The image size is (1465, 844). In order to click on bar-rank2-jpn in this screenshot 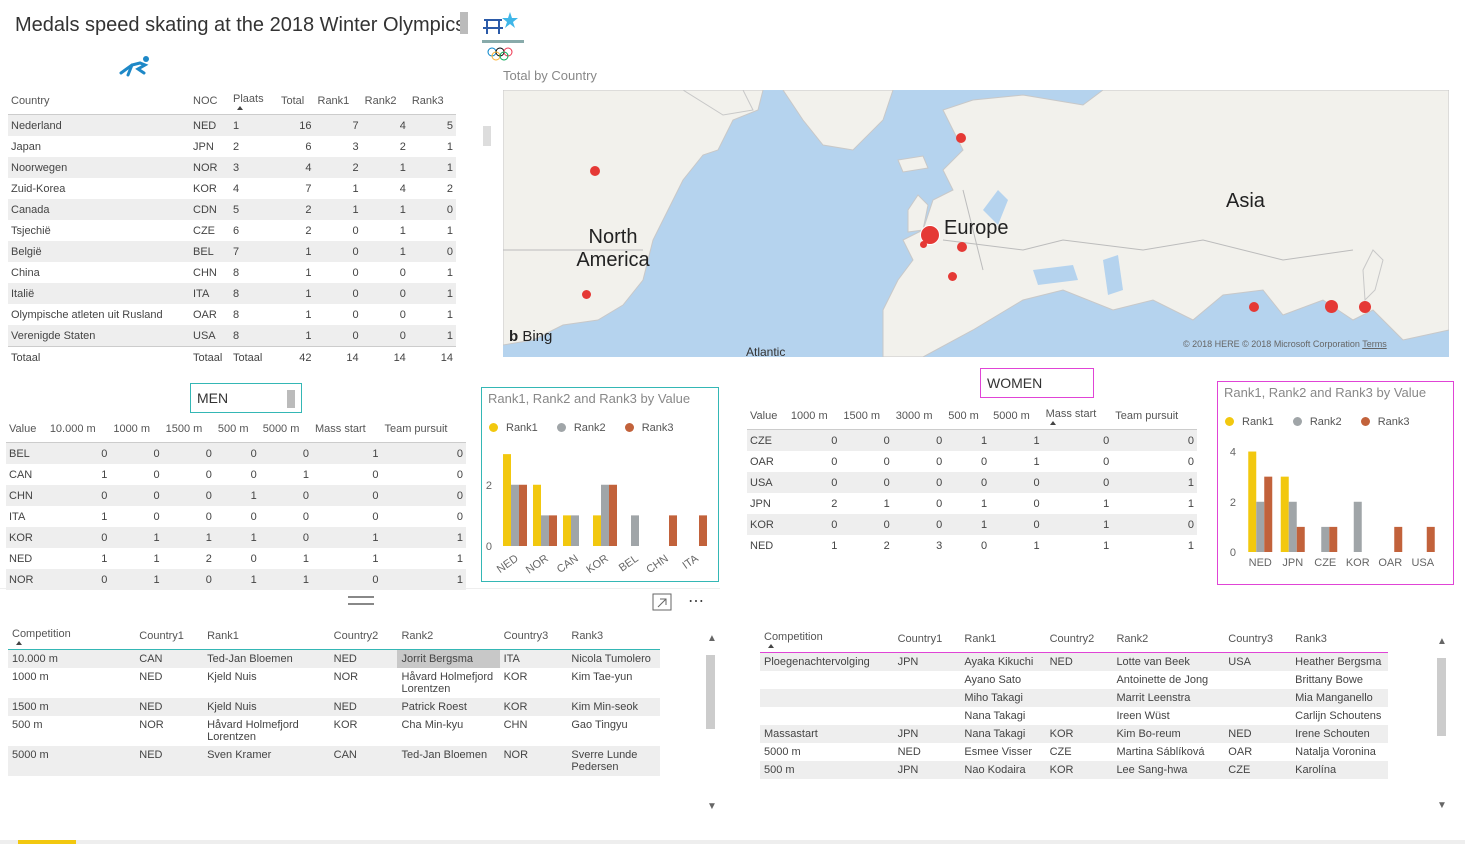, I will do `click(1292, 526)`.